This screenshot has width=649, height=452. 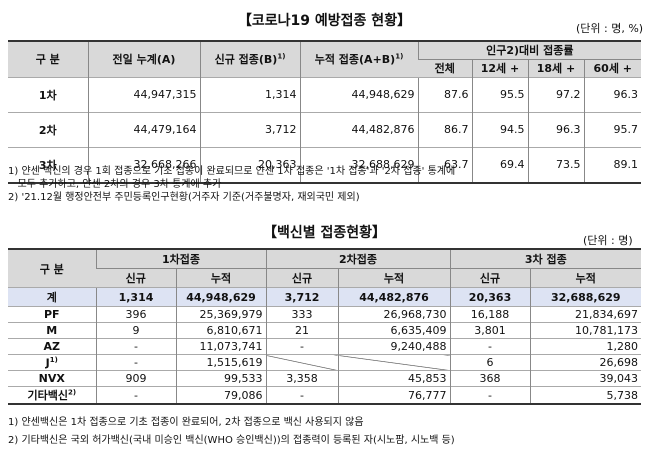 I want to click on header-dose2: 2차접종, so click(x=358, y=259).